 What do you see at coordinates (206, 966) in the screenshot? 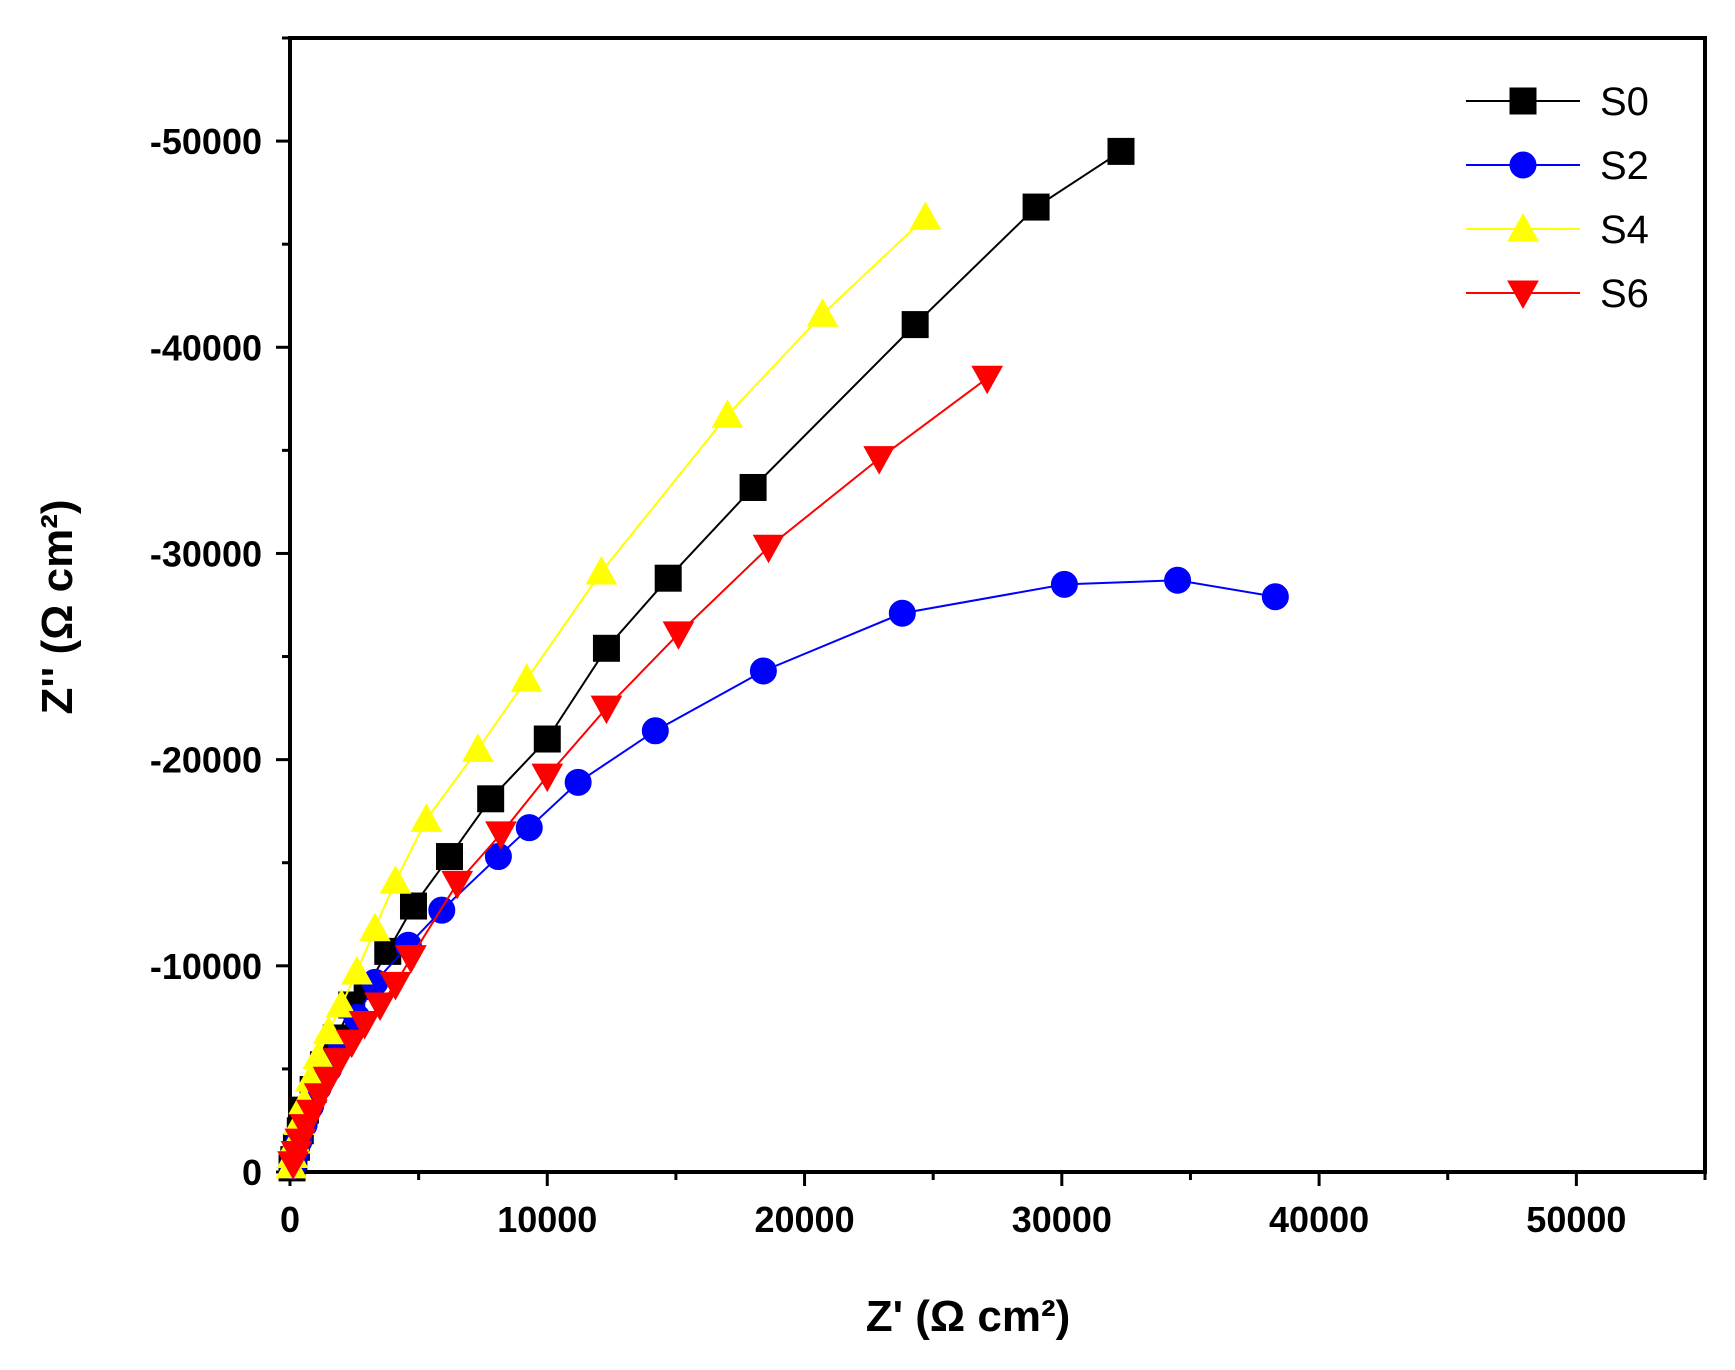
I see `y-tick-label: -10000` at bounding box center [206, 966].